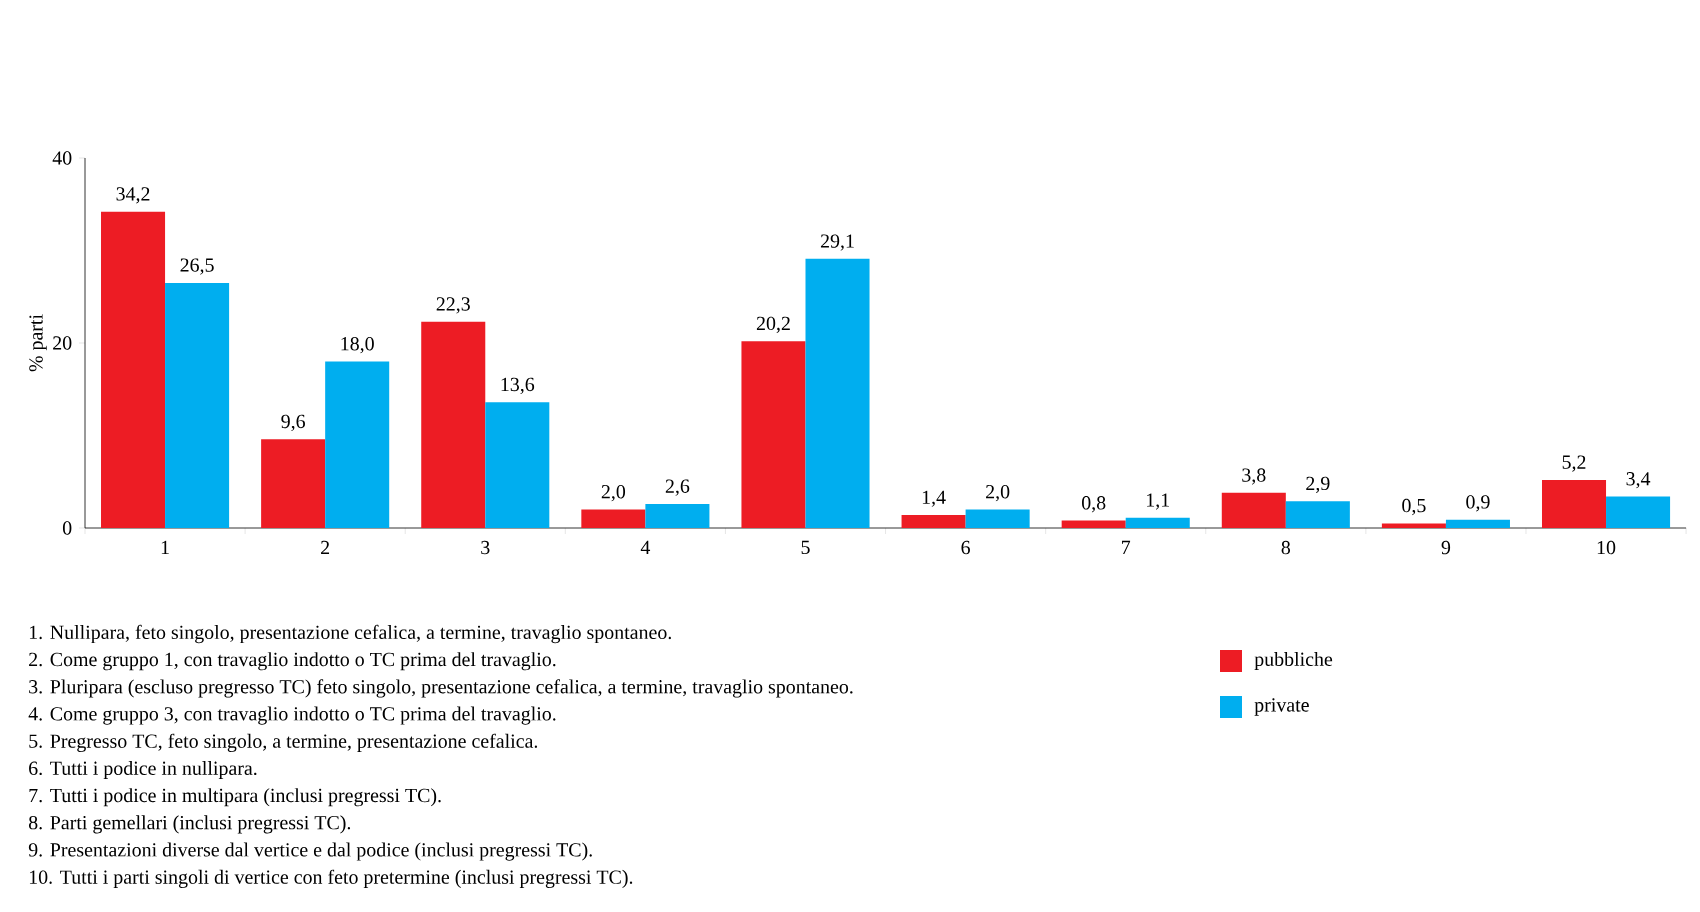 The height and width of the screenshot is (912, 1700). Describe the element at coordinates (677, 487) in the screenshot. I see `data-label: 2,6` at that location.